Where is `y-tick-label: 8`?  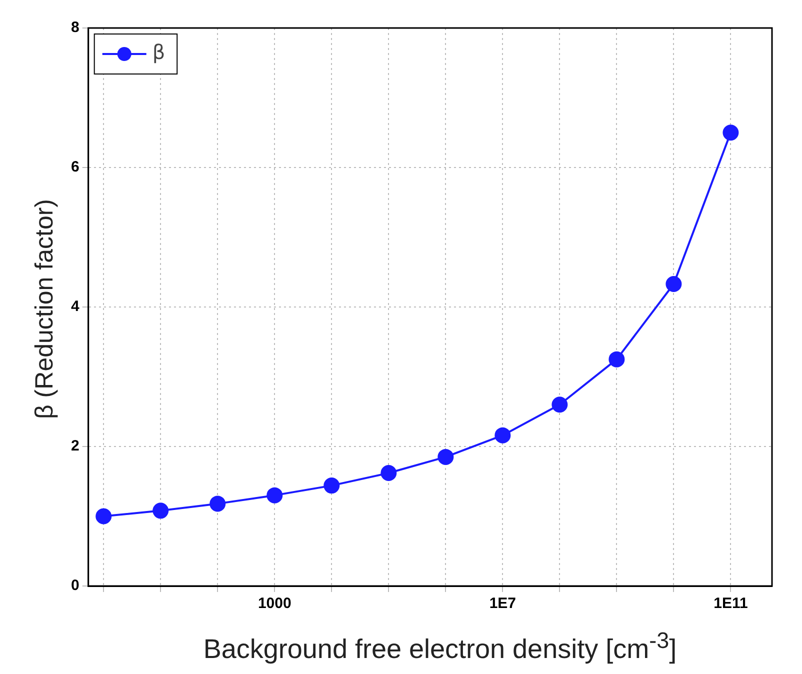 y-tick-label: 8 is located at coordinates (75, 27).